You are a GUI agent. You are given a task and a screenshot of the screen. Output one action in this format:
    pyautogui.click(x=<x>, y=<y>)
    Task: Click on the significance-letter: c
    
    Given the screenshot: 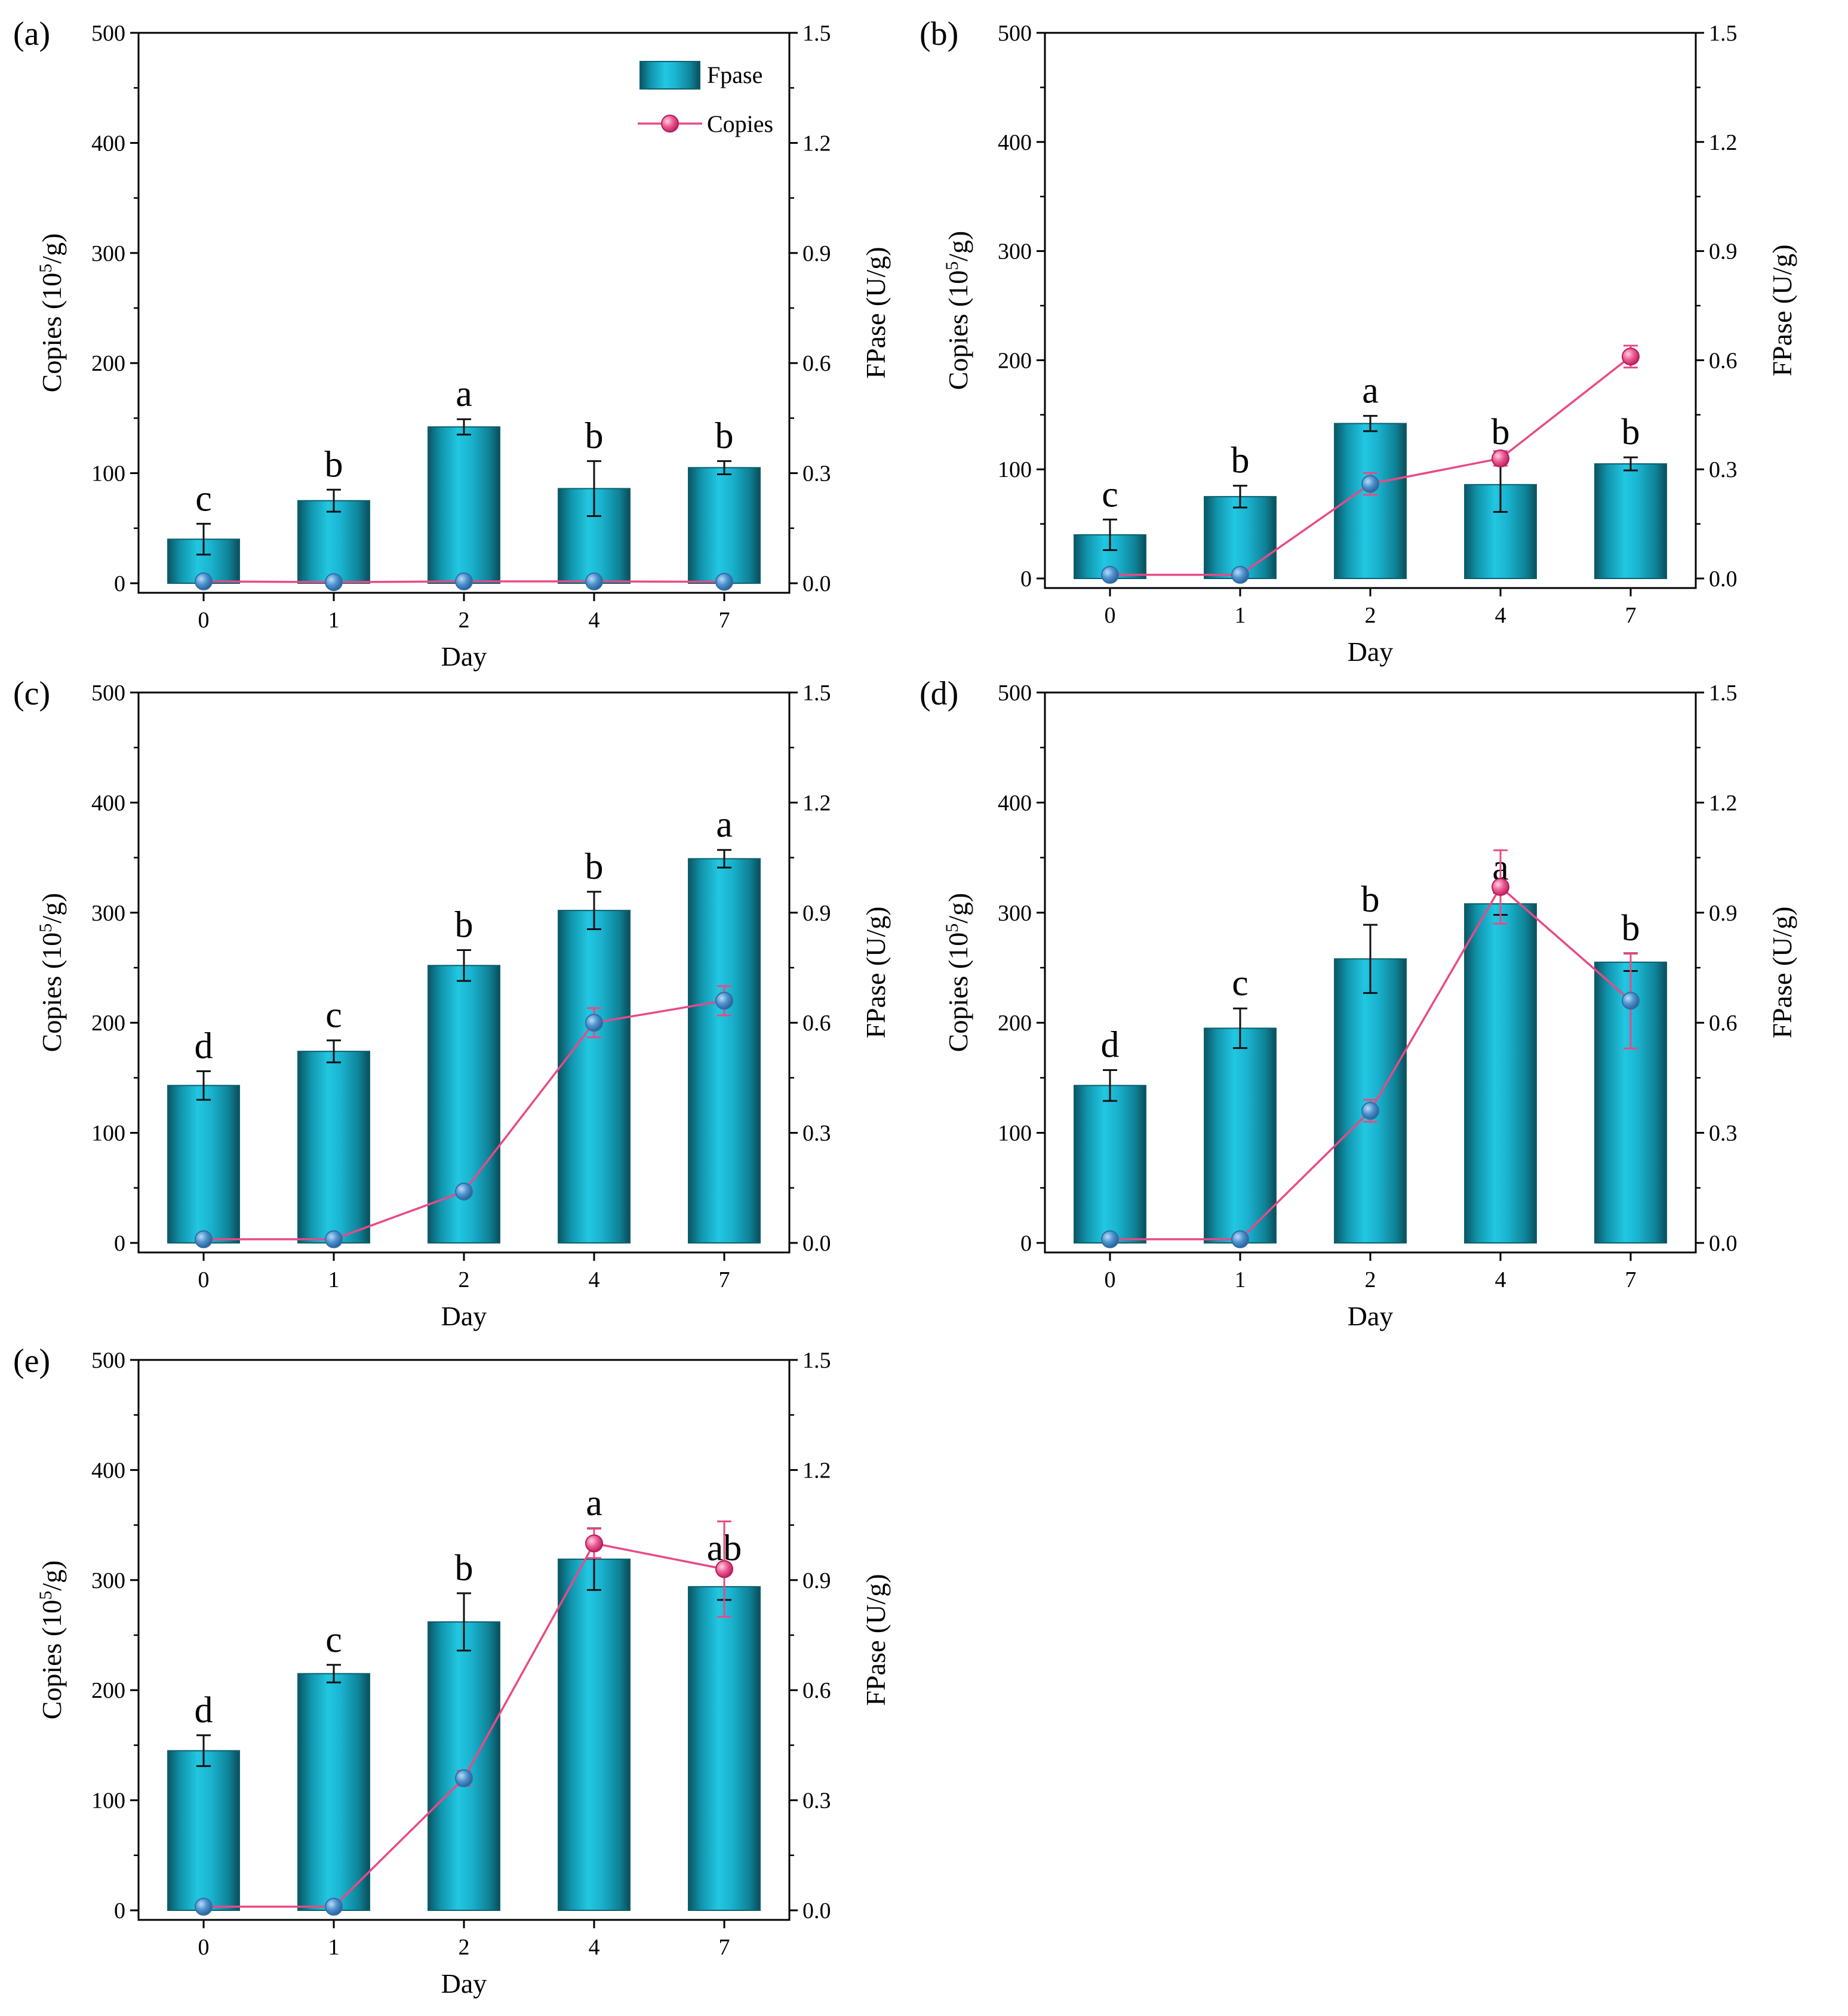 What is the action you would take?
    pyautogui.click(x=1240, y=983)
    